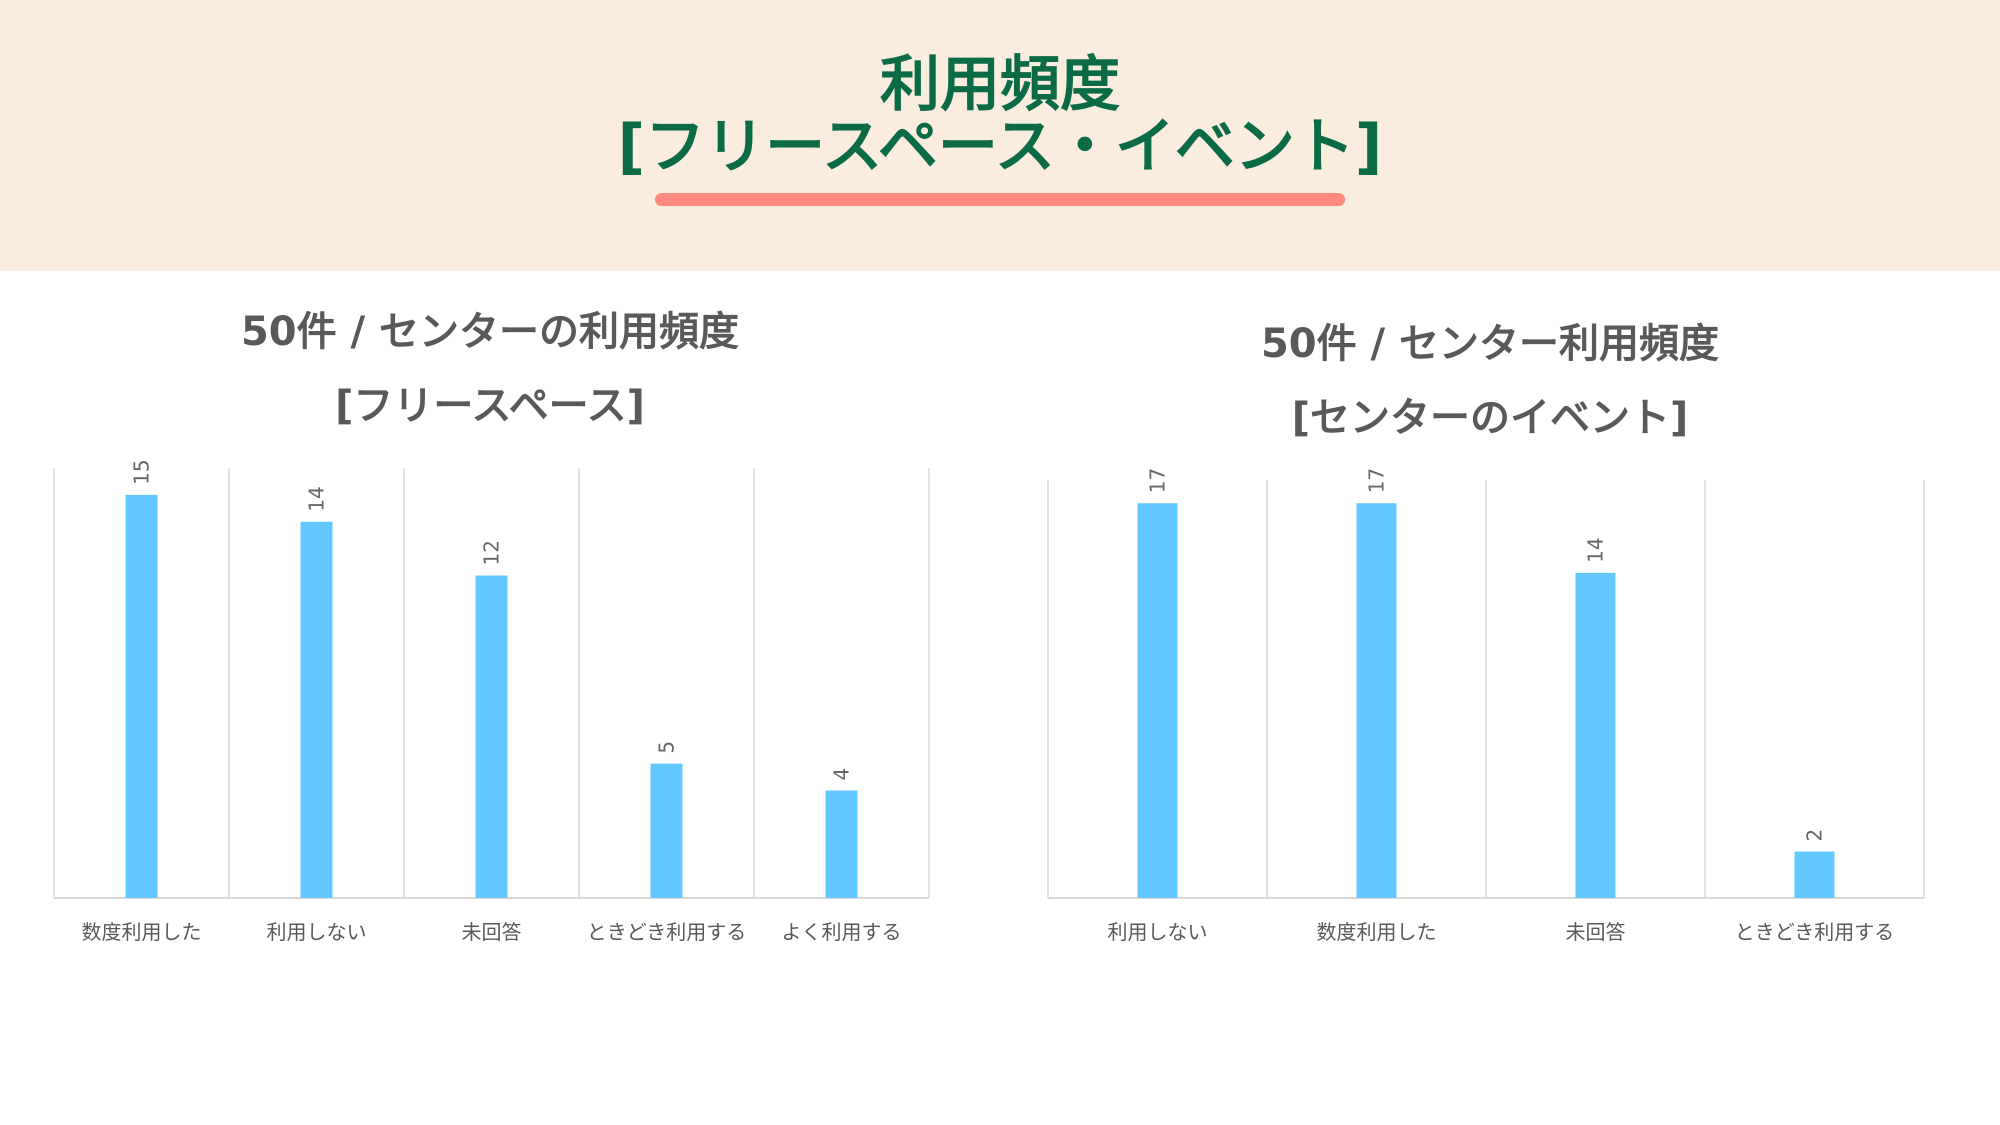 The image size is (2000, 1125). Describe the element at coordinates (490, 406) in the screenshot. I see `chart1-title-line2: [フリースペース]` at that location.